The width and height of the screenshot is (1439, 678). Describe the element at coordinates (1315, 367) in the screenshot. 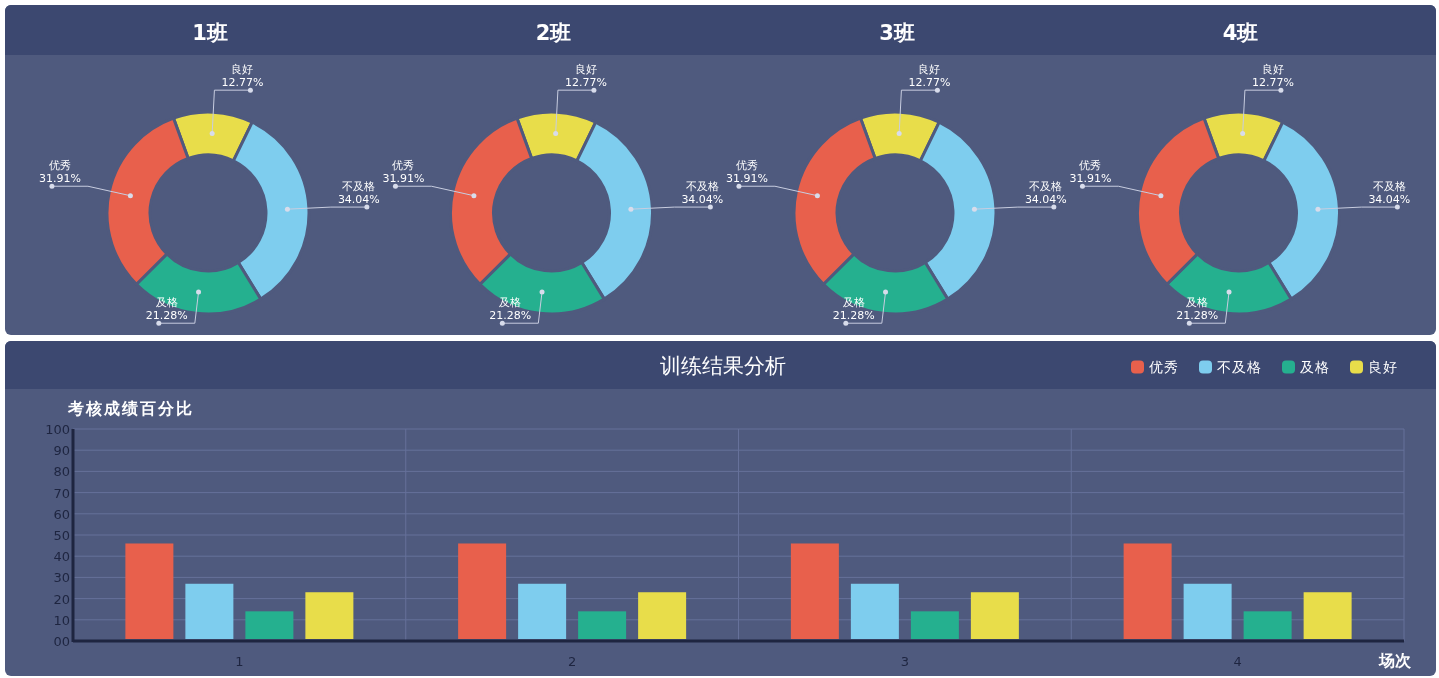

I see `legend-label: 及格` at that location.